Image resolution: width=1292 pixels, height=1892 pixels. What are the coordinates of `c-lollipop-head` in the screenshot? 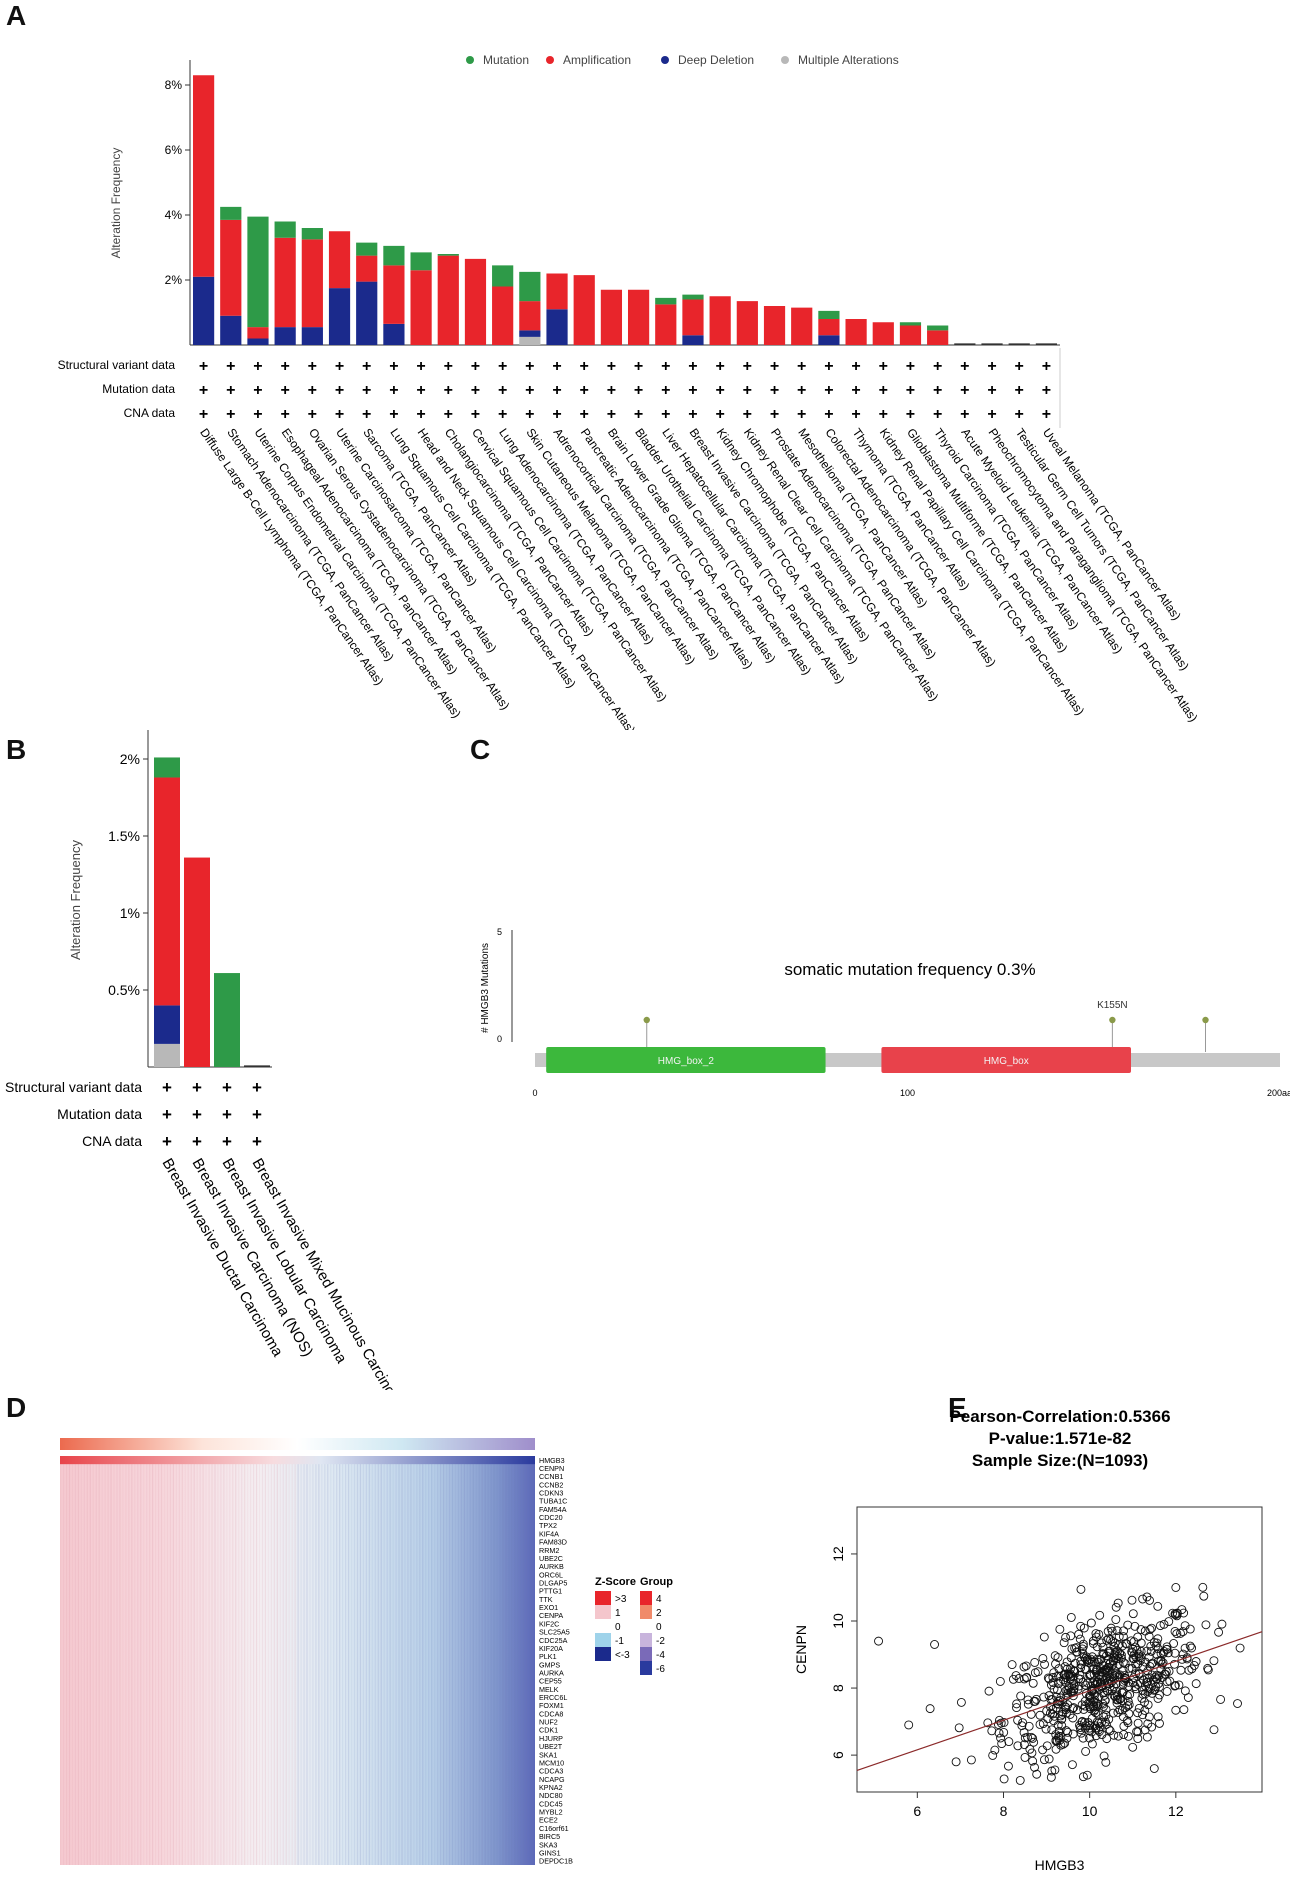 It's located at (1205, 1020).